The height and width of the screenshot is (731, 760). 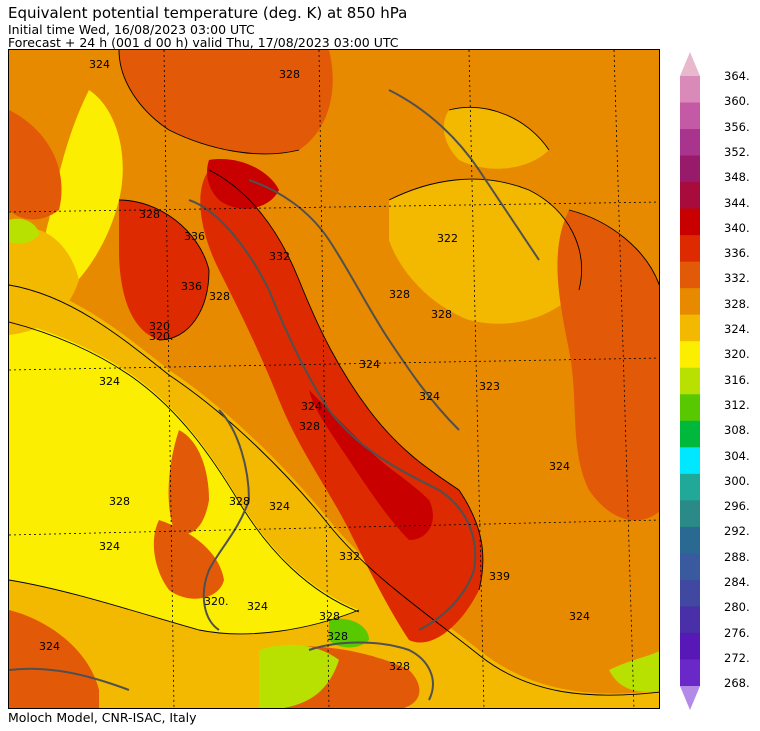 I want to click on colorbar-tick-label: 272., so click(x=737, y=657).